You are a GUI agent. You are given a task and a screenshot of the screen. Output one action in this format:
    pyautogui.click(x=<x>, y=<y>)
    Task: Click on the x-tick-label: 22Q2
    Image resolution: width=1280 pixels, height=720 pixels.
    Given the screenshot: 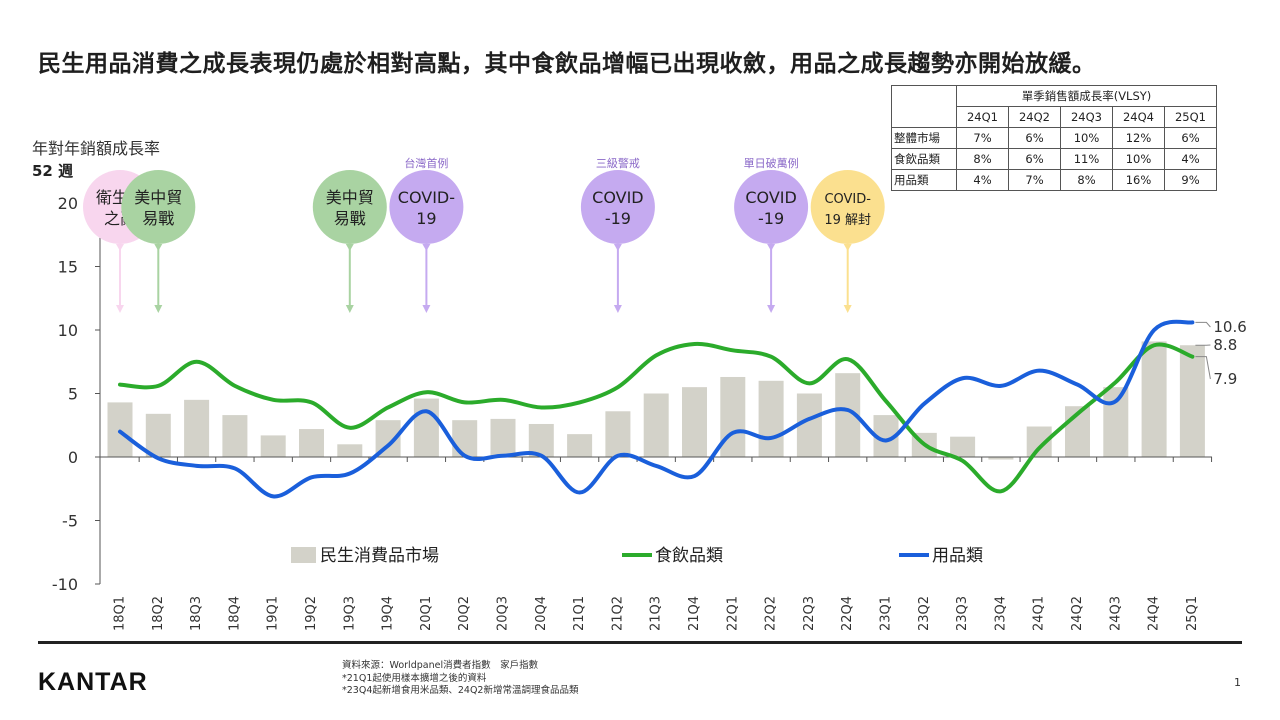 What is the action you would take?
    pyautogui.click(x=771, y=613)
    